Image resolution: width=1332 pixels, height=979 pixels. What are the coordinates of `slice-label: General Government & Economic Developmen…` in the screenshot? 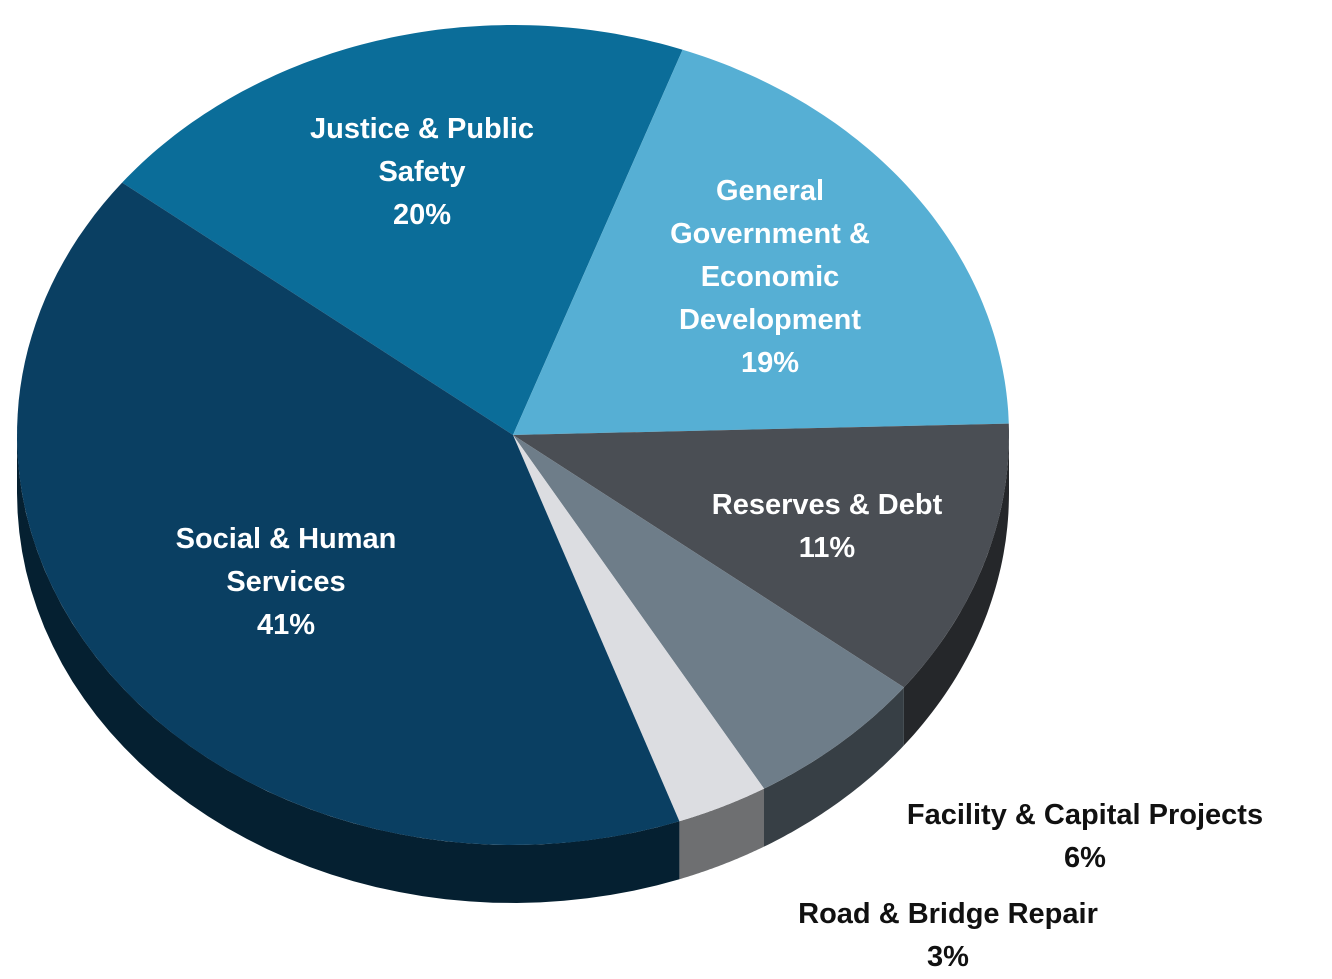 It's located at (770, 277).